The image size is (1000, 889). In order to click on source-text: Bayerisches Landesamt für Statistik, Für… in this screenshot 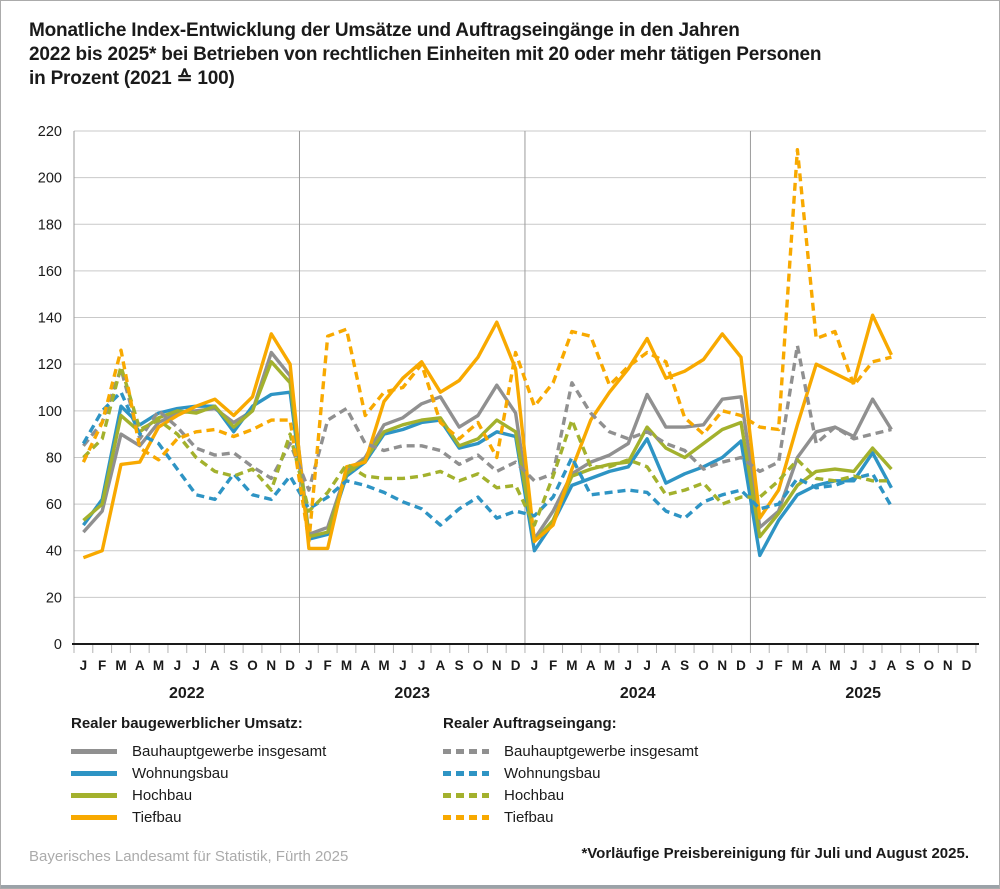, I will do `click(189, 856)`.